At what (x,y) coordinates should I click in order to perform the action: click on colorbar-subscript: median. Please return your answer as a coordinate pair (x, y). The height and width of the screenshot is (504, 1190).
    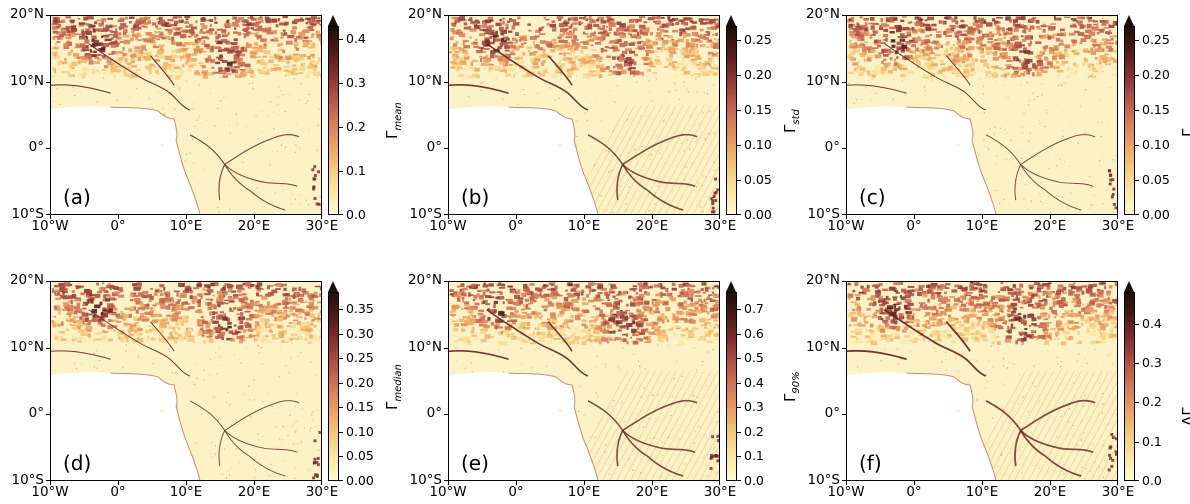
    Looking at the image, I should click on (398, 382).